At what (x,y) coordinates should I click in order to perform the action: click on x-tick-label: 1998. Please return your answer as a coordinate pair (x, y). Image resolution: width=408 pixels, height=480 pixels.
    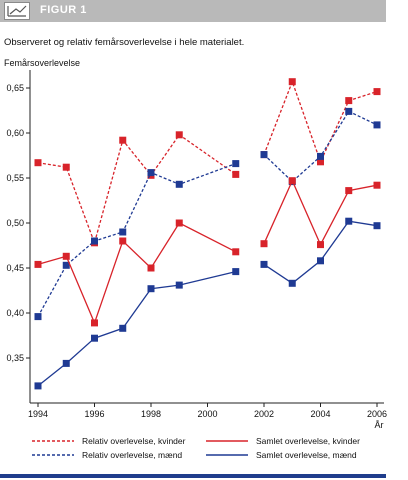
    Looking at the image, I should click on (151, 414).